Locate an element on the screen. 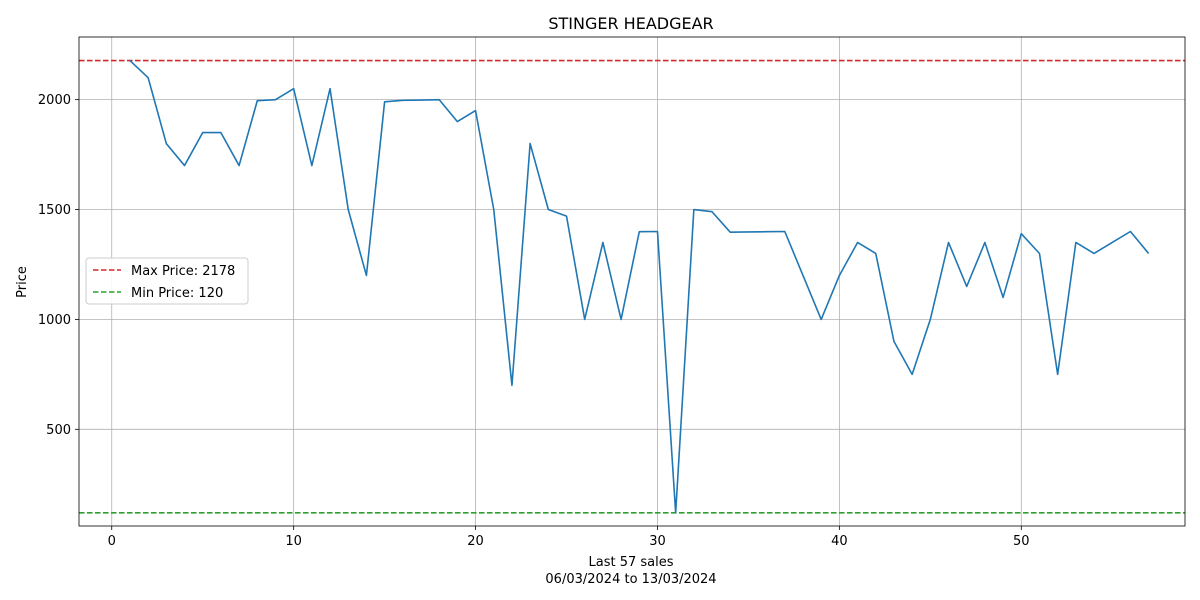 Image resolution: width=1200 pixels, height=600 pixels. x-axis-label: Last 57 sales is located at coordinates (630, 562).